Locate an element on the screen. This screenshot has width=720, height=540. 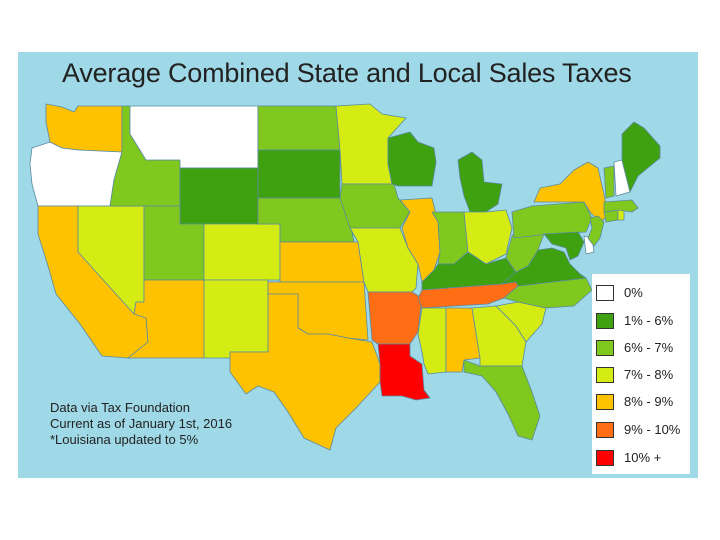
state-louisiana is located at coordinates (404, 372).